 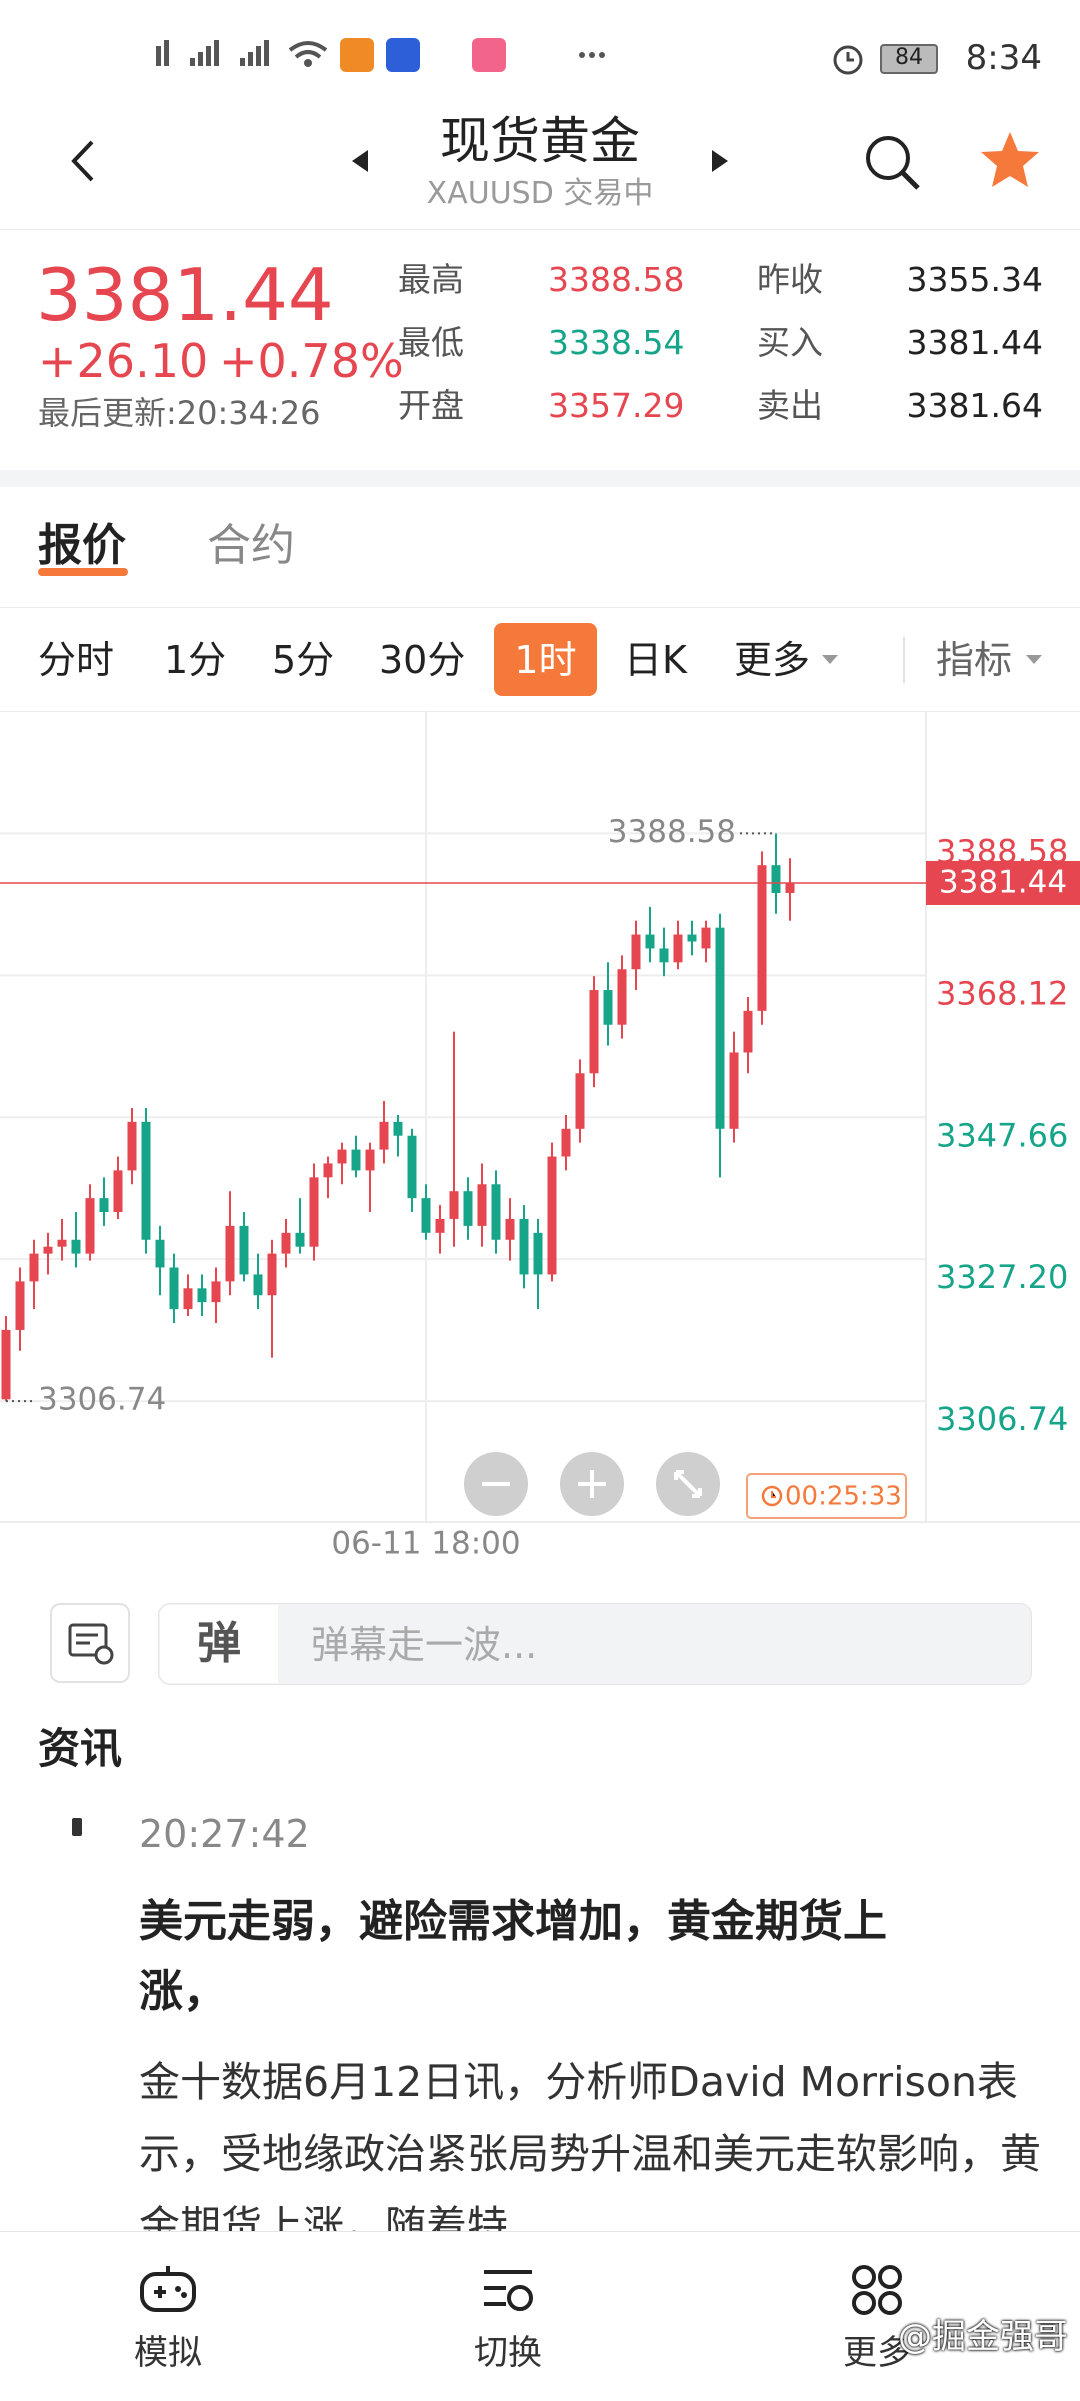 I want to click on last-price-label: 3381.44, so click(x=1003, y=882).